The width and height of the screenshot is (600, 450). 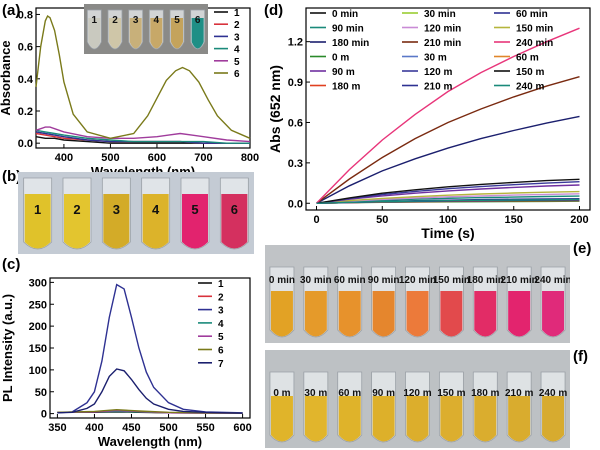 I want to click on legend-label-d-3: 90 min, so click(x=348, y=29).